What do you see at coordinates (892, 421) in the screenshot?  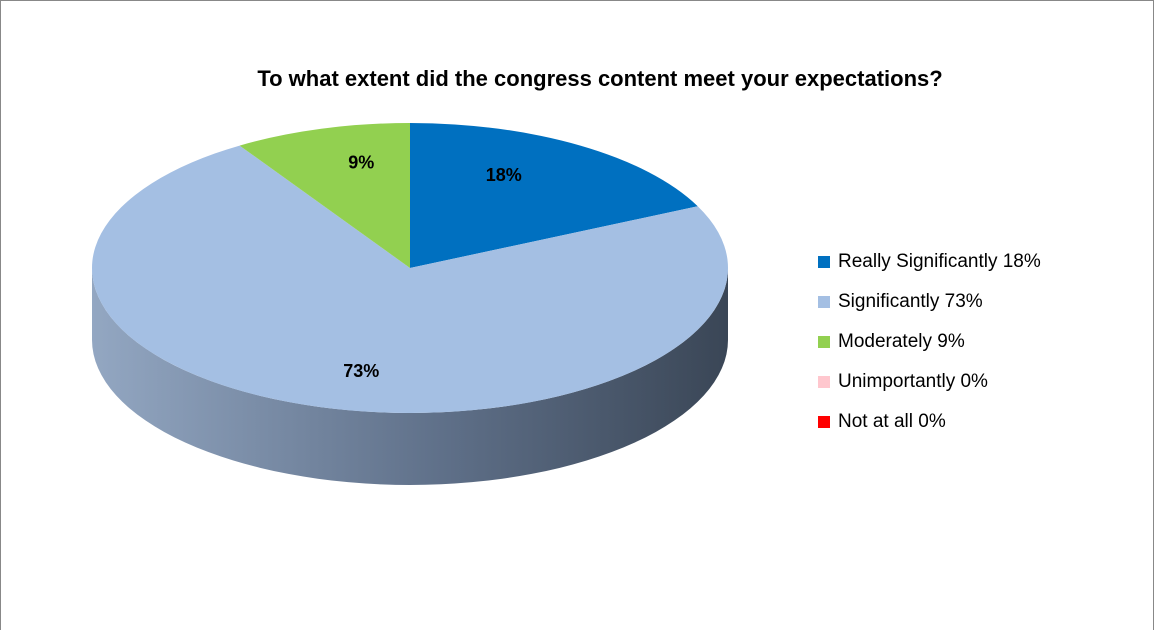 I see `legend-label: Not at all 0%` at bounding box center [892, 421].